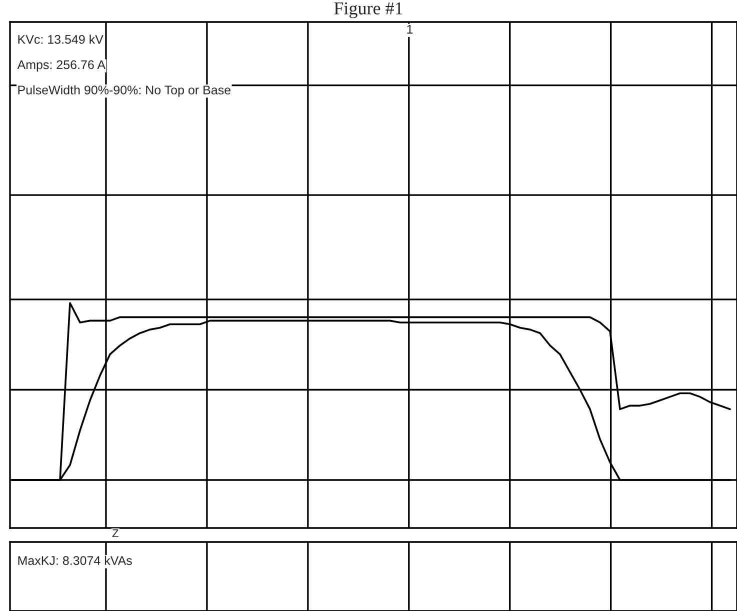  Describe the element at coordinates (61, 66) in the screenshot. I see `text: Amps: 256.76 A` at that location.